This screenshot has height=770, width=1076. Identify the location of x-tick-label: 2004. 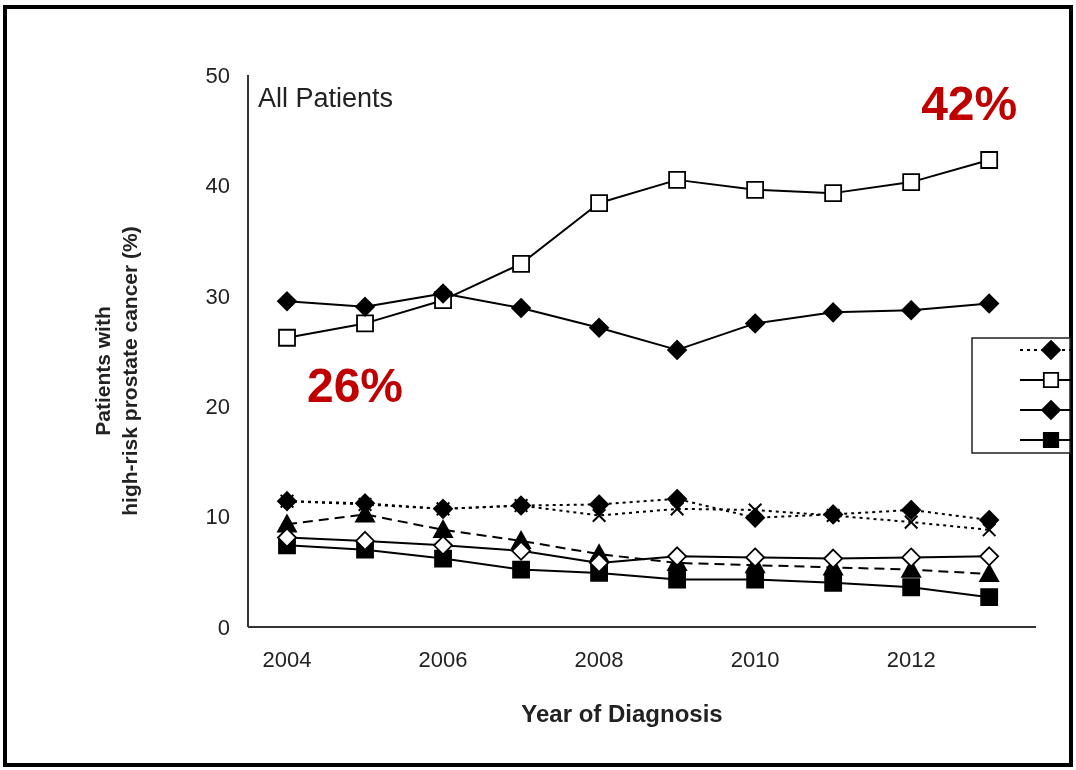
(287, 659).